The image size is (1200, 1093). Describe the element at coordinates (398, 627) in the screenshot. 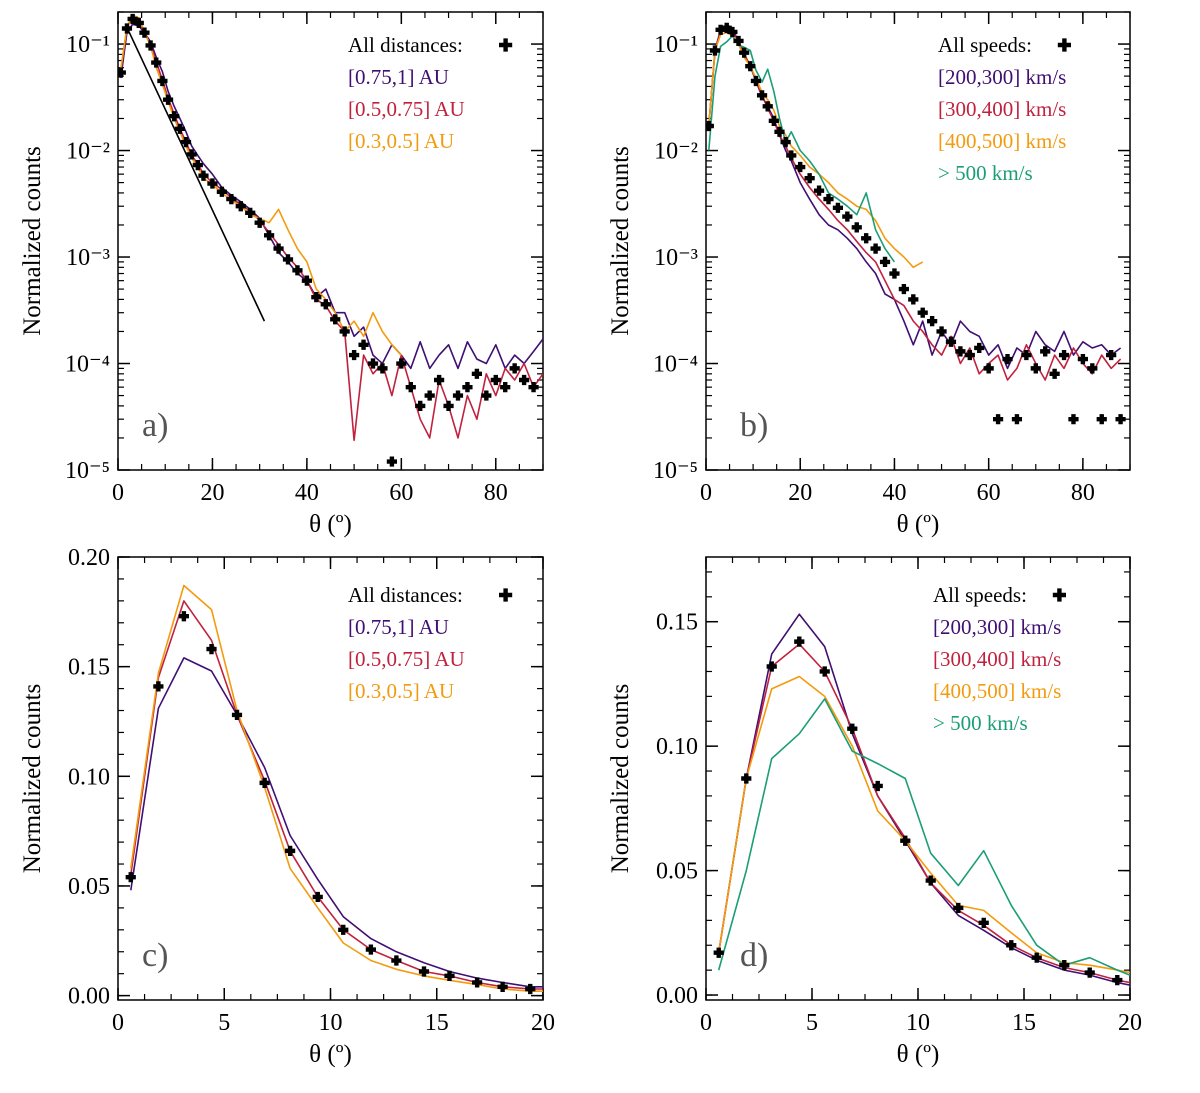

I see `legend-label: [0.75,1] AU` at that location.